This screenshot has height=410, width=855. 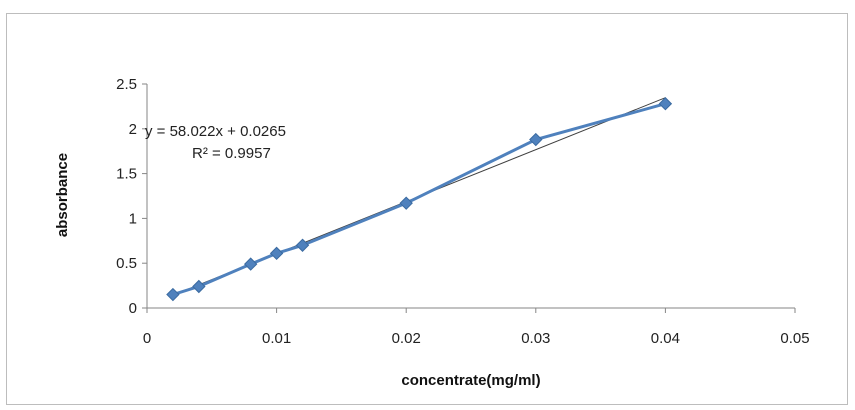 I want to click on y-tick-label: 1, so click(x=133, y=218).